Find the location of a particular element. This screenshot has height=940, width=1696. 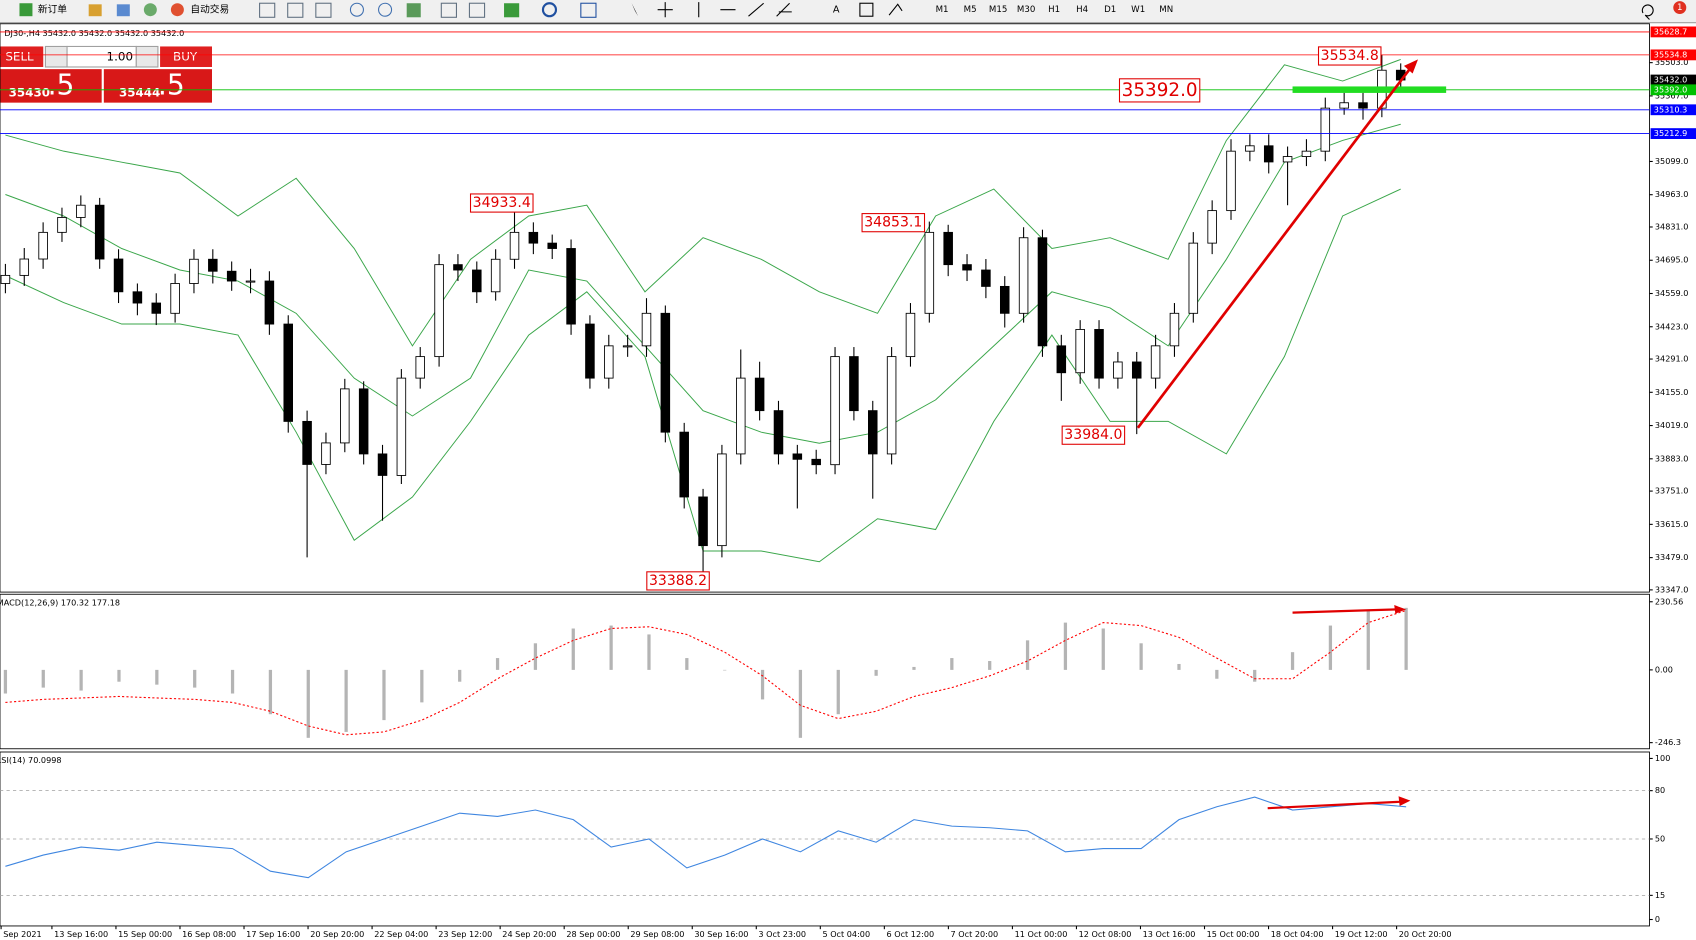

timeframe-button: MN is located at coordinates (1166, 10).